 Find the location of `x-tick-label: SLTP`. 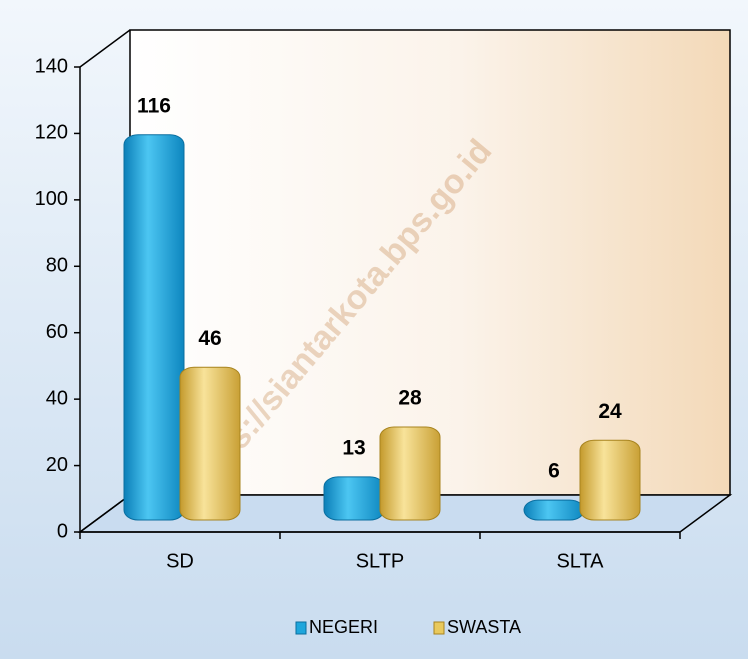

x-tick-label: SLTP is located at coordinates (380, 561).